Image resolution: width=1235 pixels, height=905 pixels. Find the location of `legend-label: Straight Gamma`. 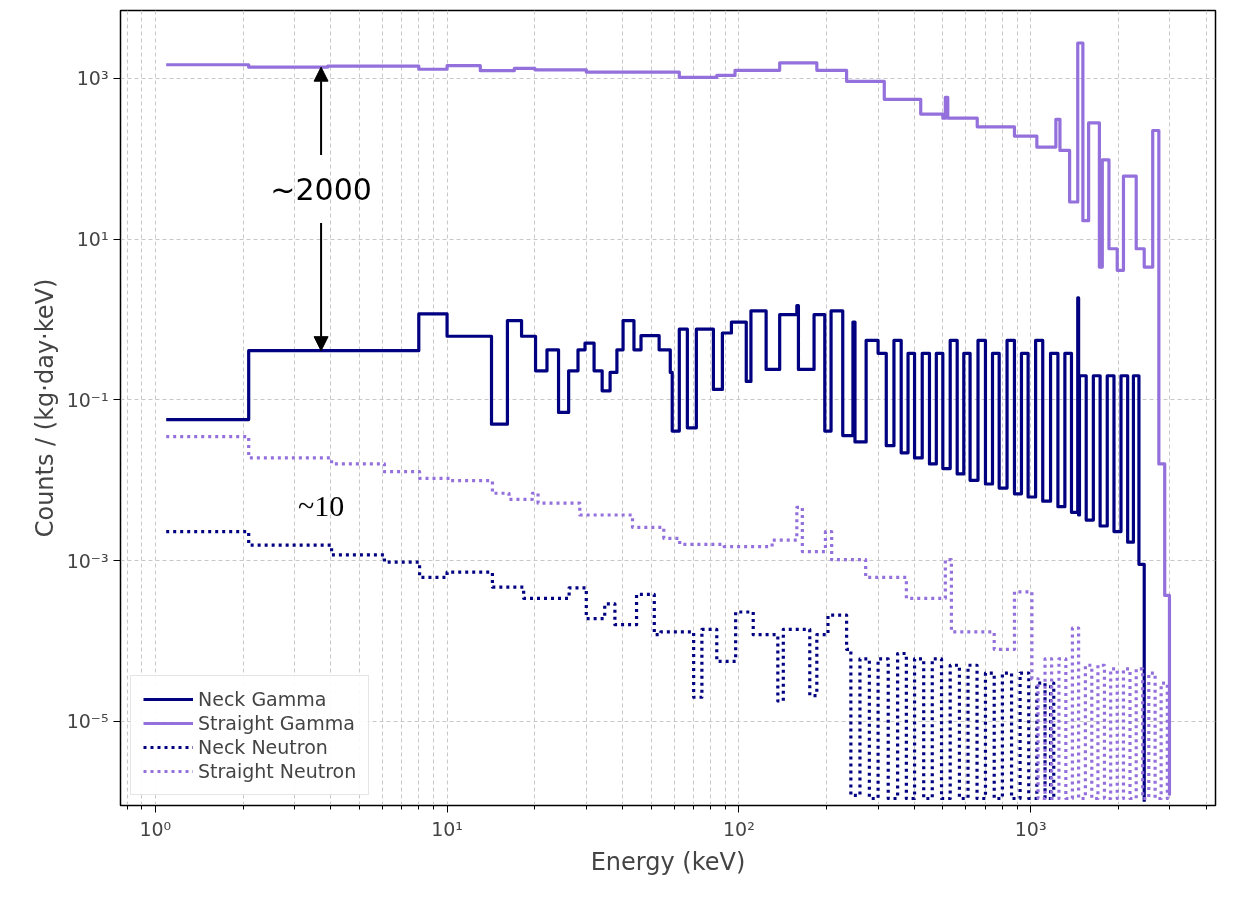

legend-label: Straight Gamma is located at coordinates (276, 723).